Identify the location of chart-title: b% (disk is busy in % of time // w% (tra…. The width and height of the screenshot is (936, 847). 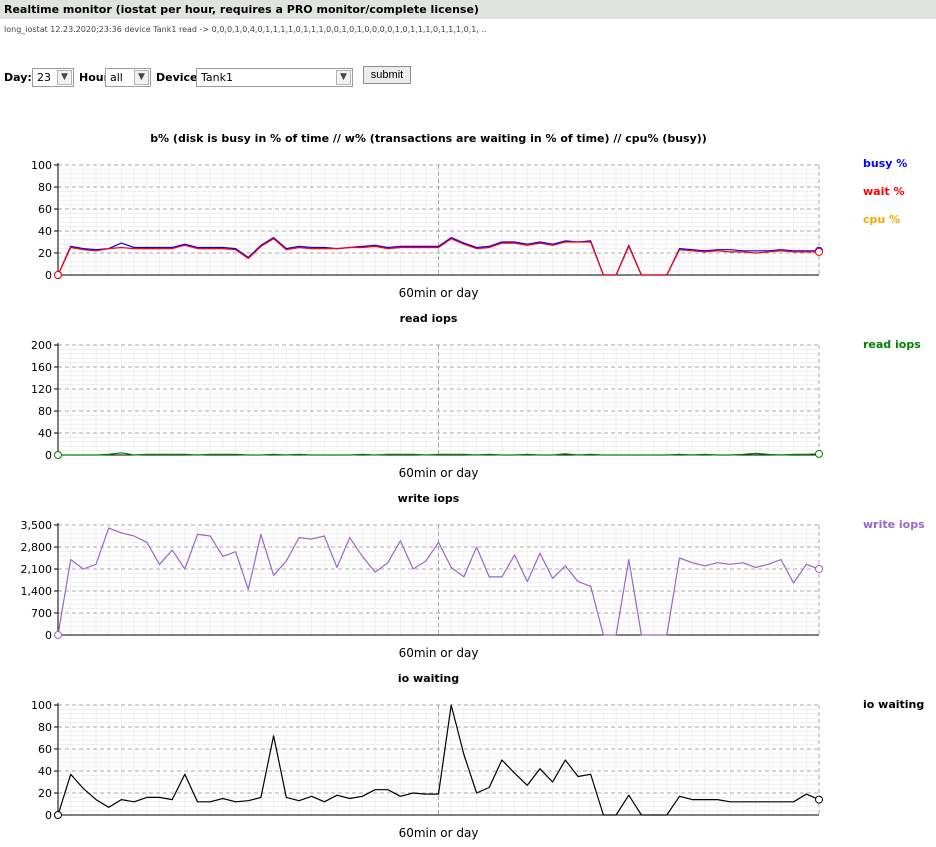
(428, 138).